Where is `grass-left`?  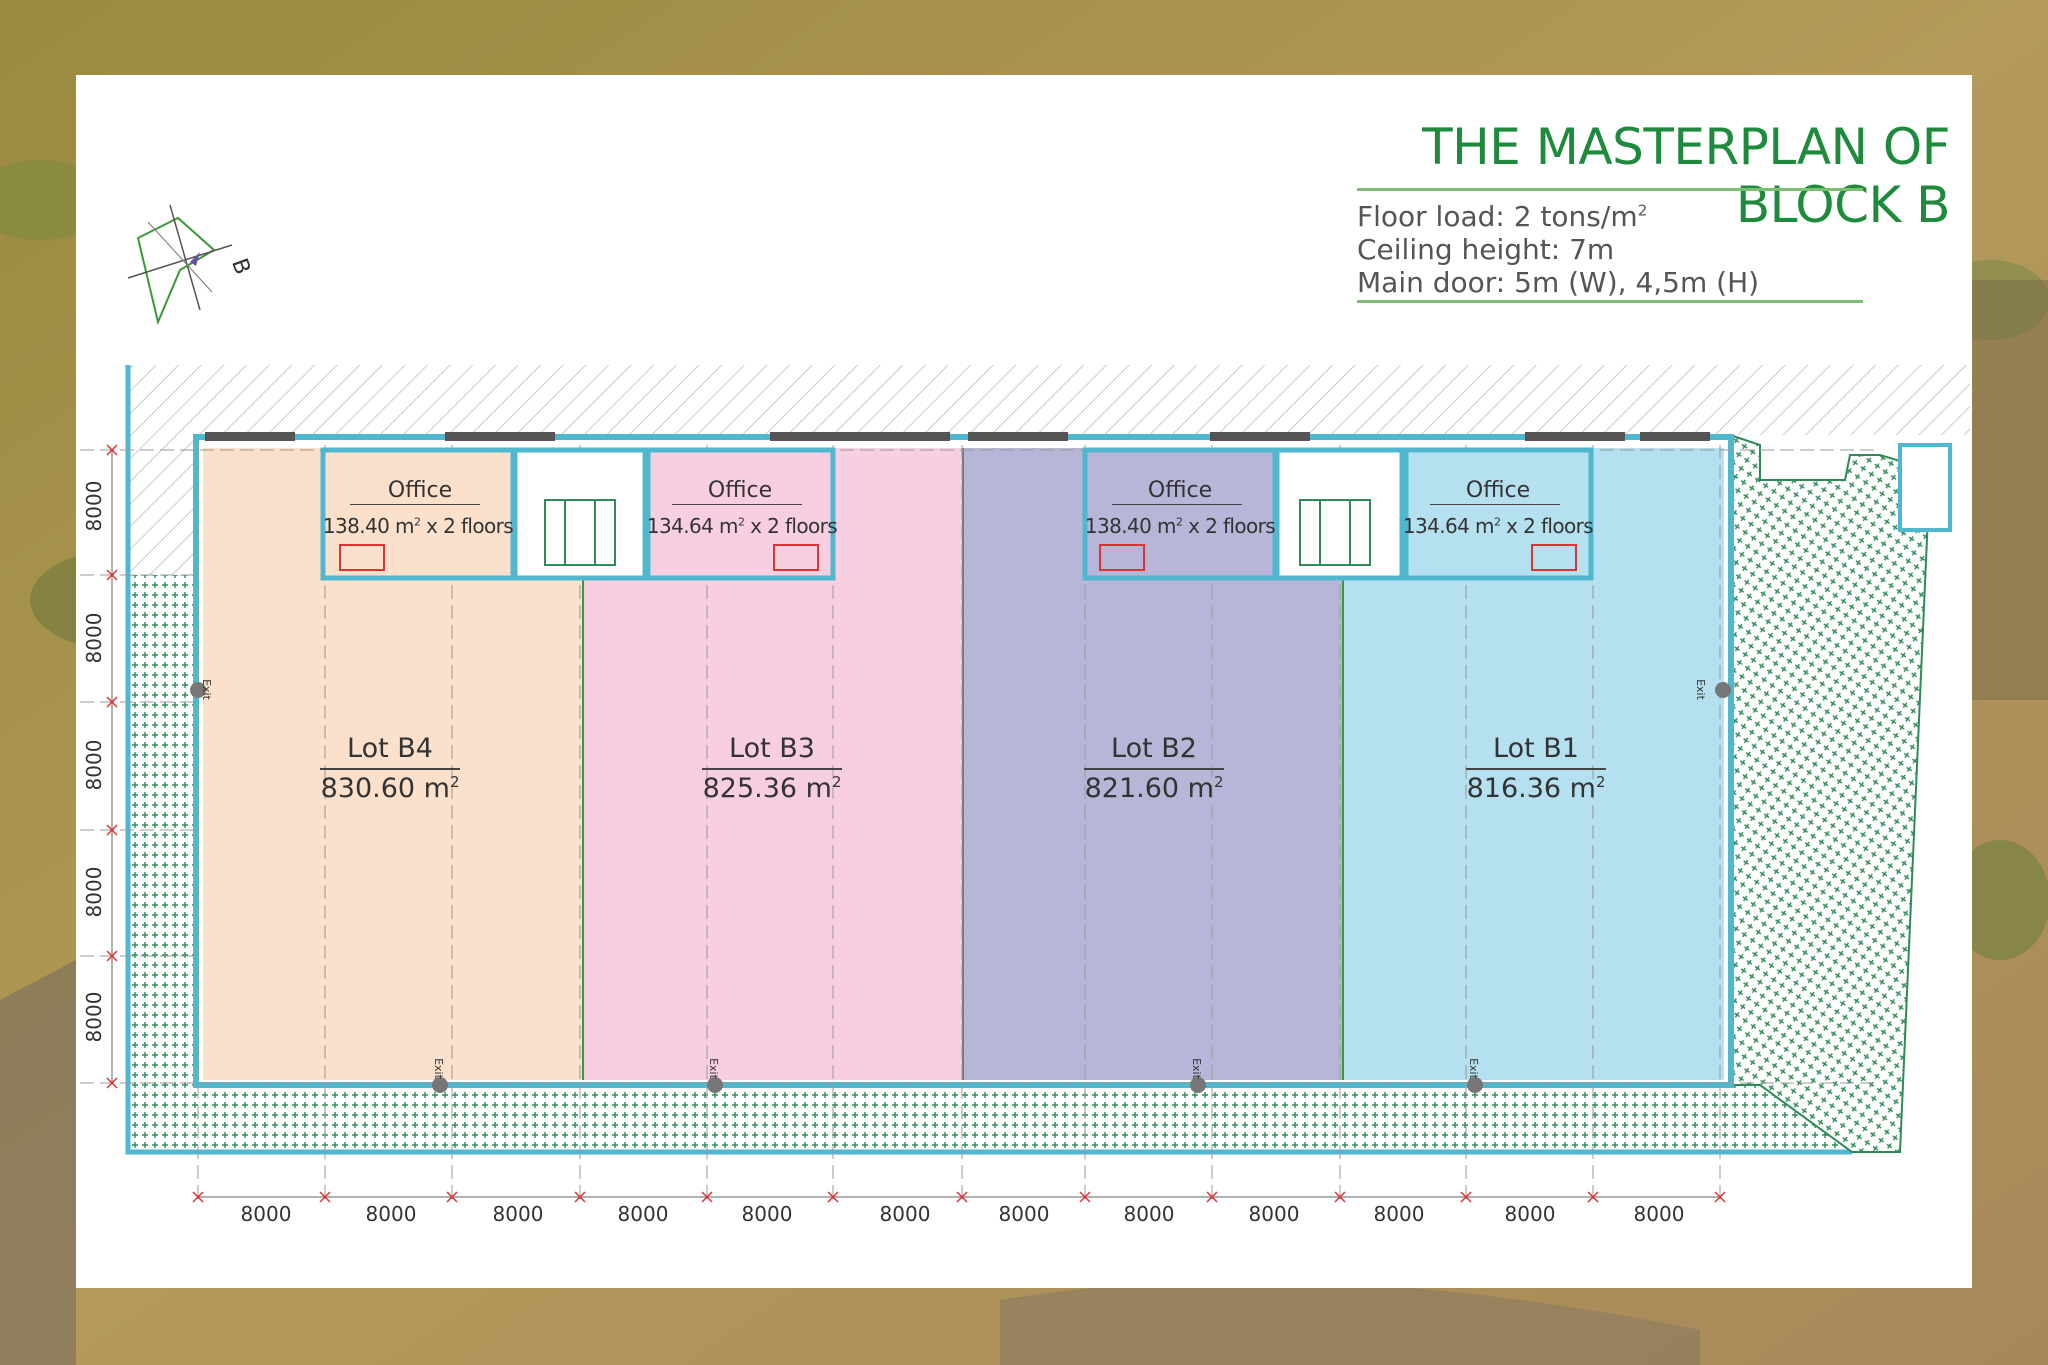
grass-left is located at coordinates (165, 862).